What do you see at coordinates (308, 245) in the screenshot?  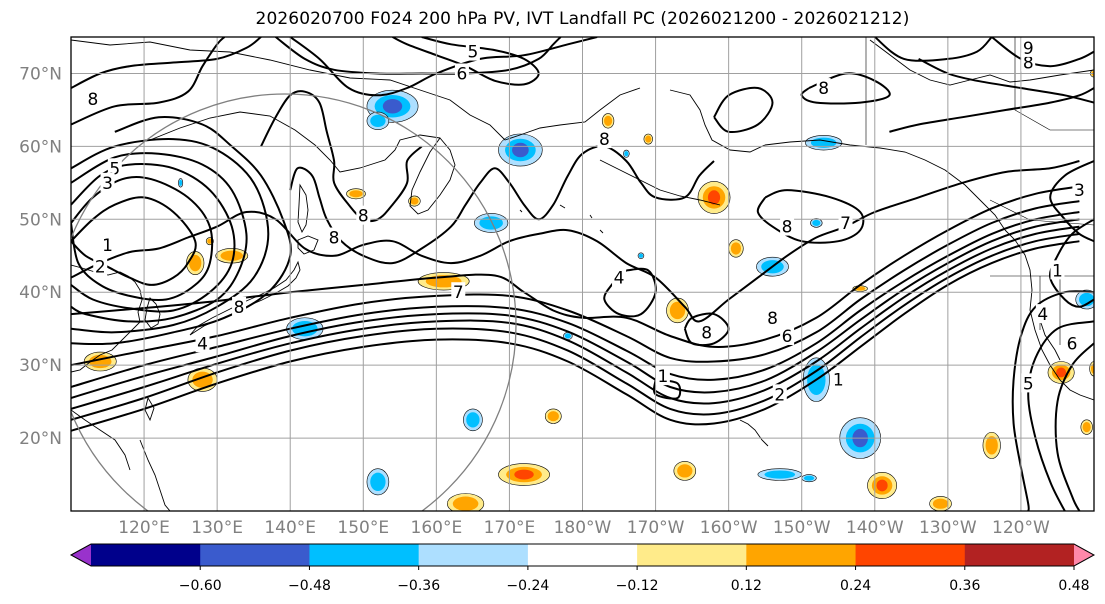 I see `coastline-hokkaido` at bounding box center [308, 245].